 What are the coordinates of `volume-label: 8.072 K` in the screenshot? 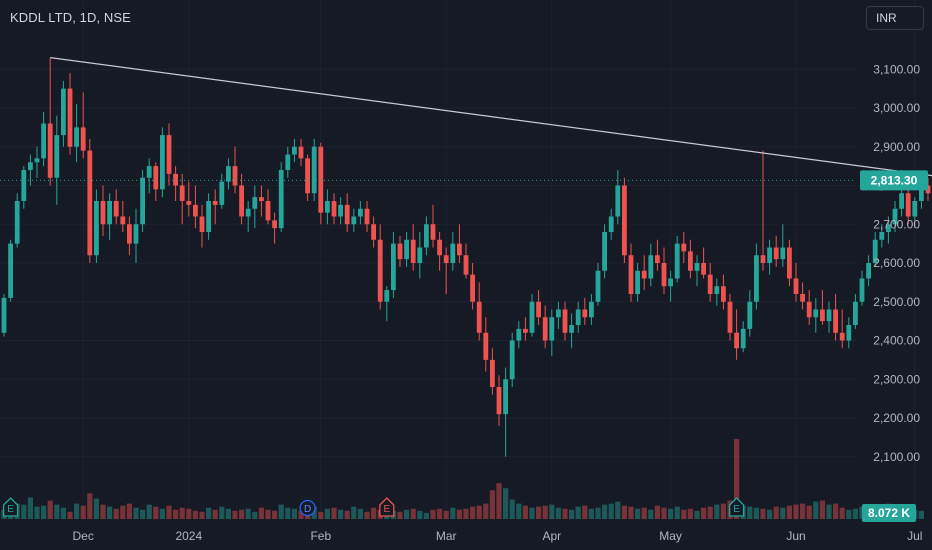 It's located at (889, 513).